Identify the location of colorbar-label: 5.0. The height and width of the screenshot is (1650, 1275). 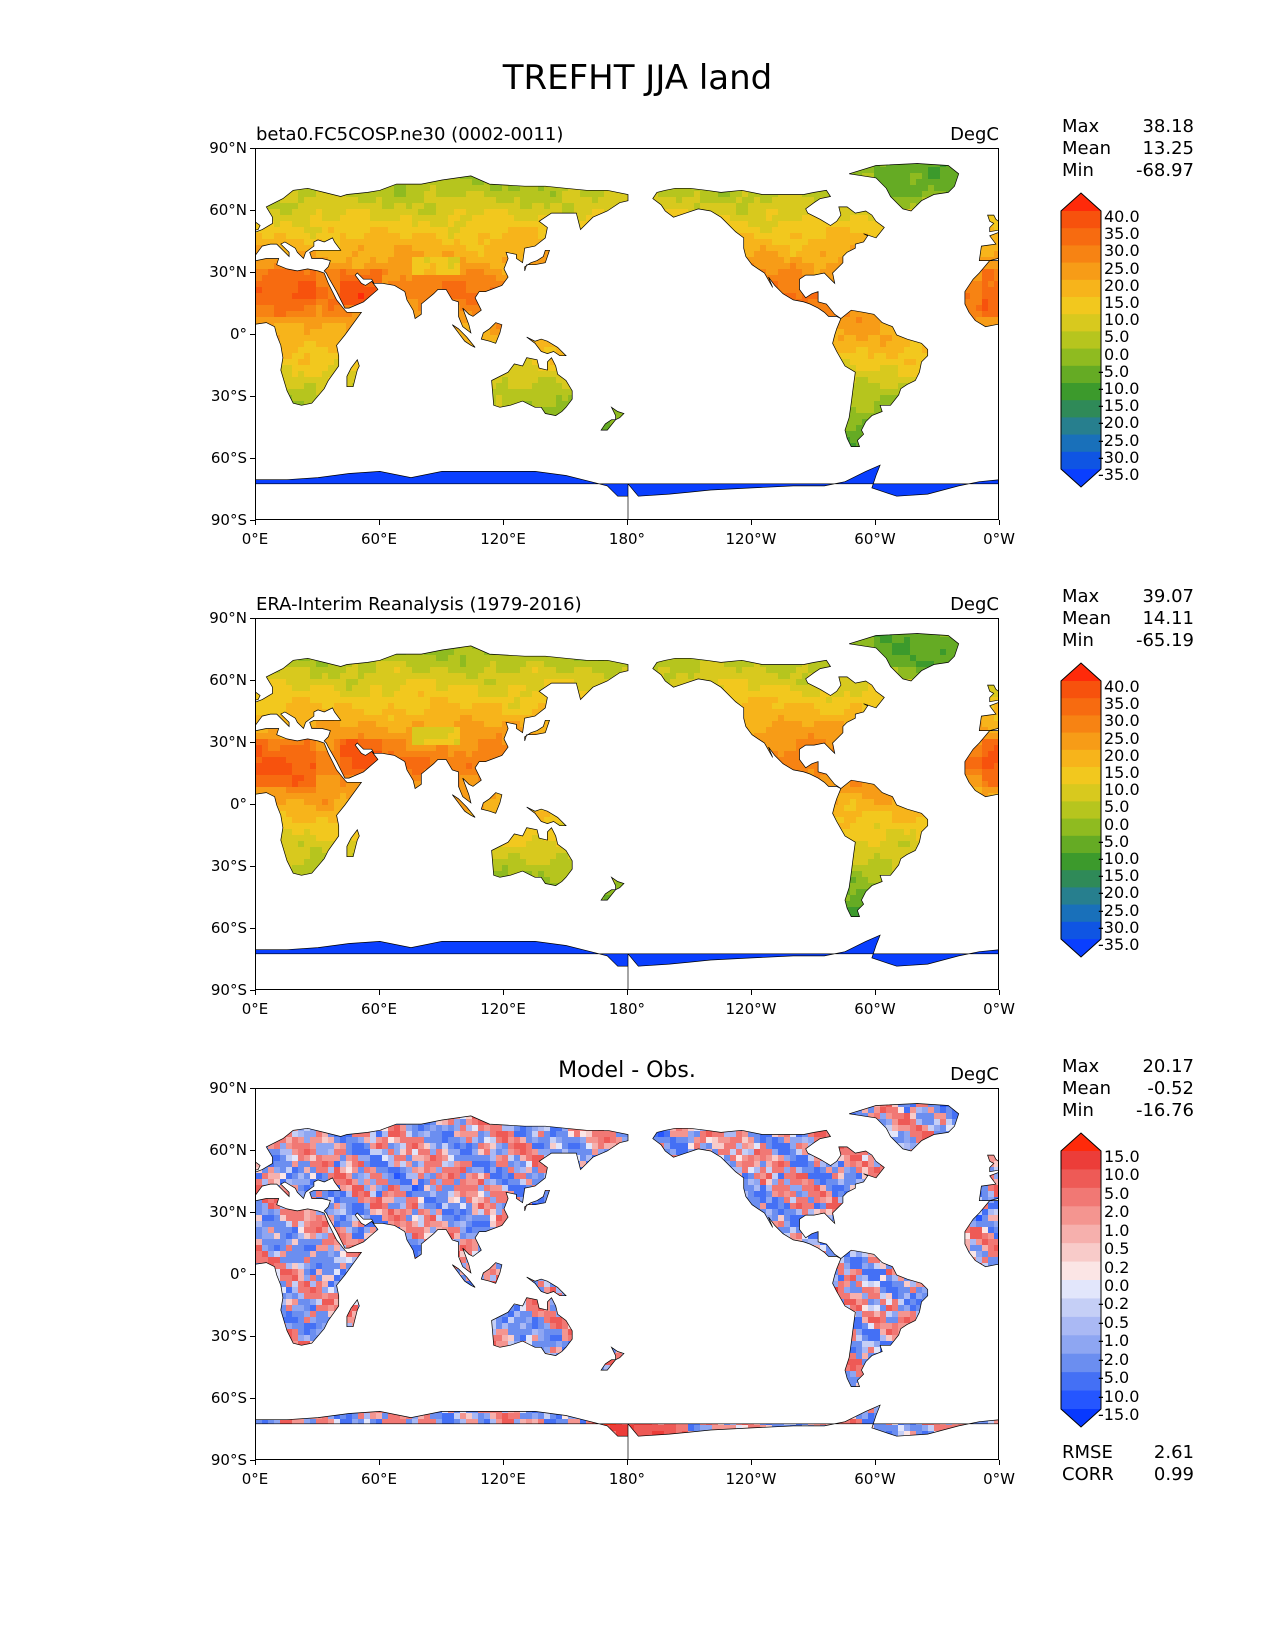
(1116, 807).